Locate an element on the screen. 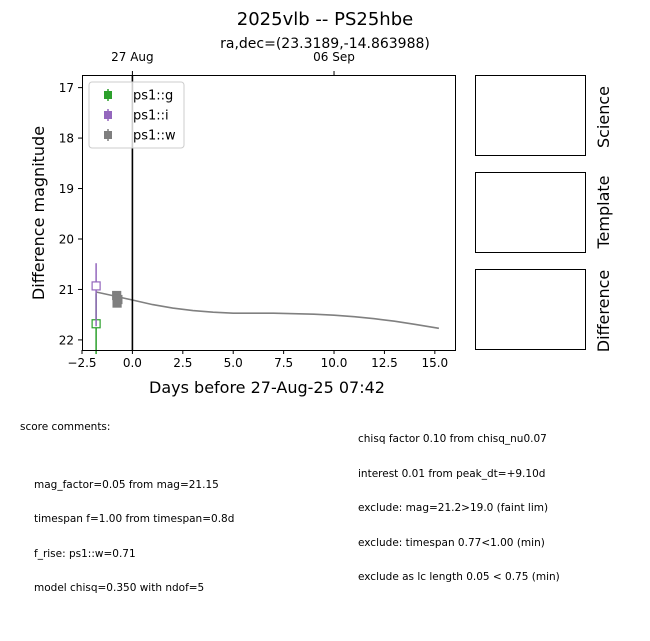 The width and height of the screenshot is (650, 641). y-tick-label: 22 is located at coordinates (66, 340).